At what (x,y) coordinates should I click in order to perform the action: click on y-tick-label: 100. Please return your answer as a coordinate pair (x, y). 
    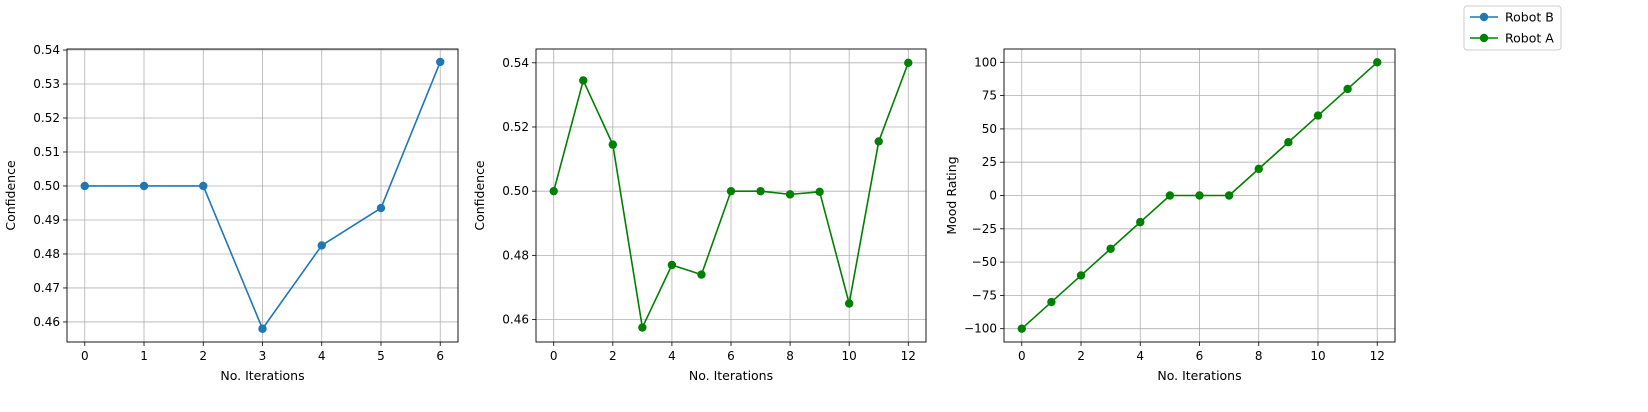
    Looking at the image, I should click on (985, 62).